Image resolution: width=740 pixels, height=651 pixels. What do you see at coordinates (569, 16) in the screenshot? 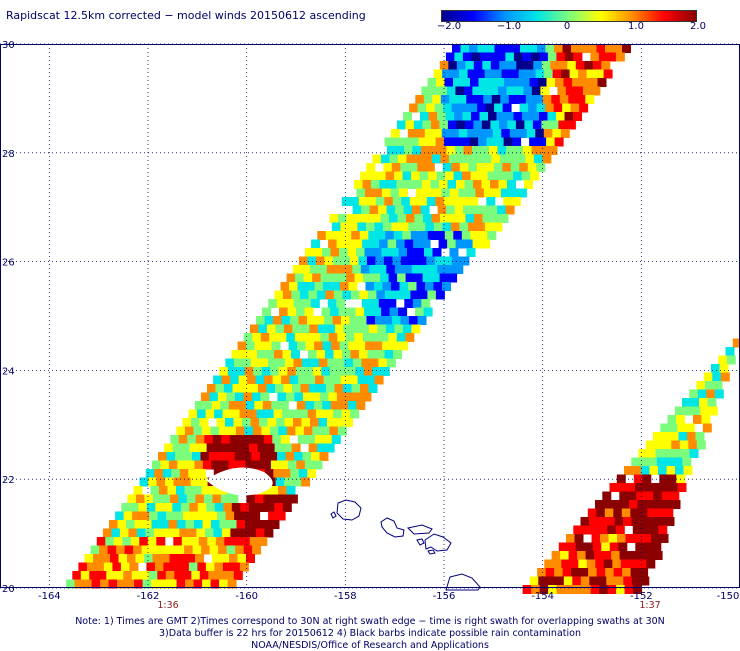
I see `colorbar` at bounding box center [569, 16].